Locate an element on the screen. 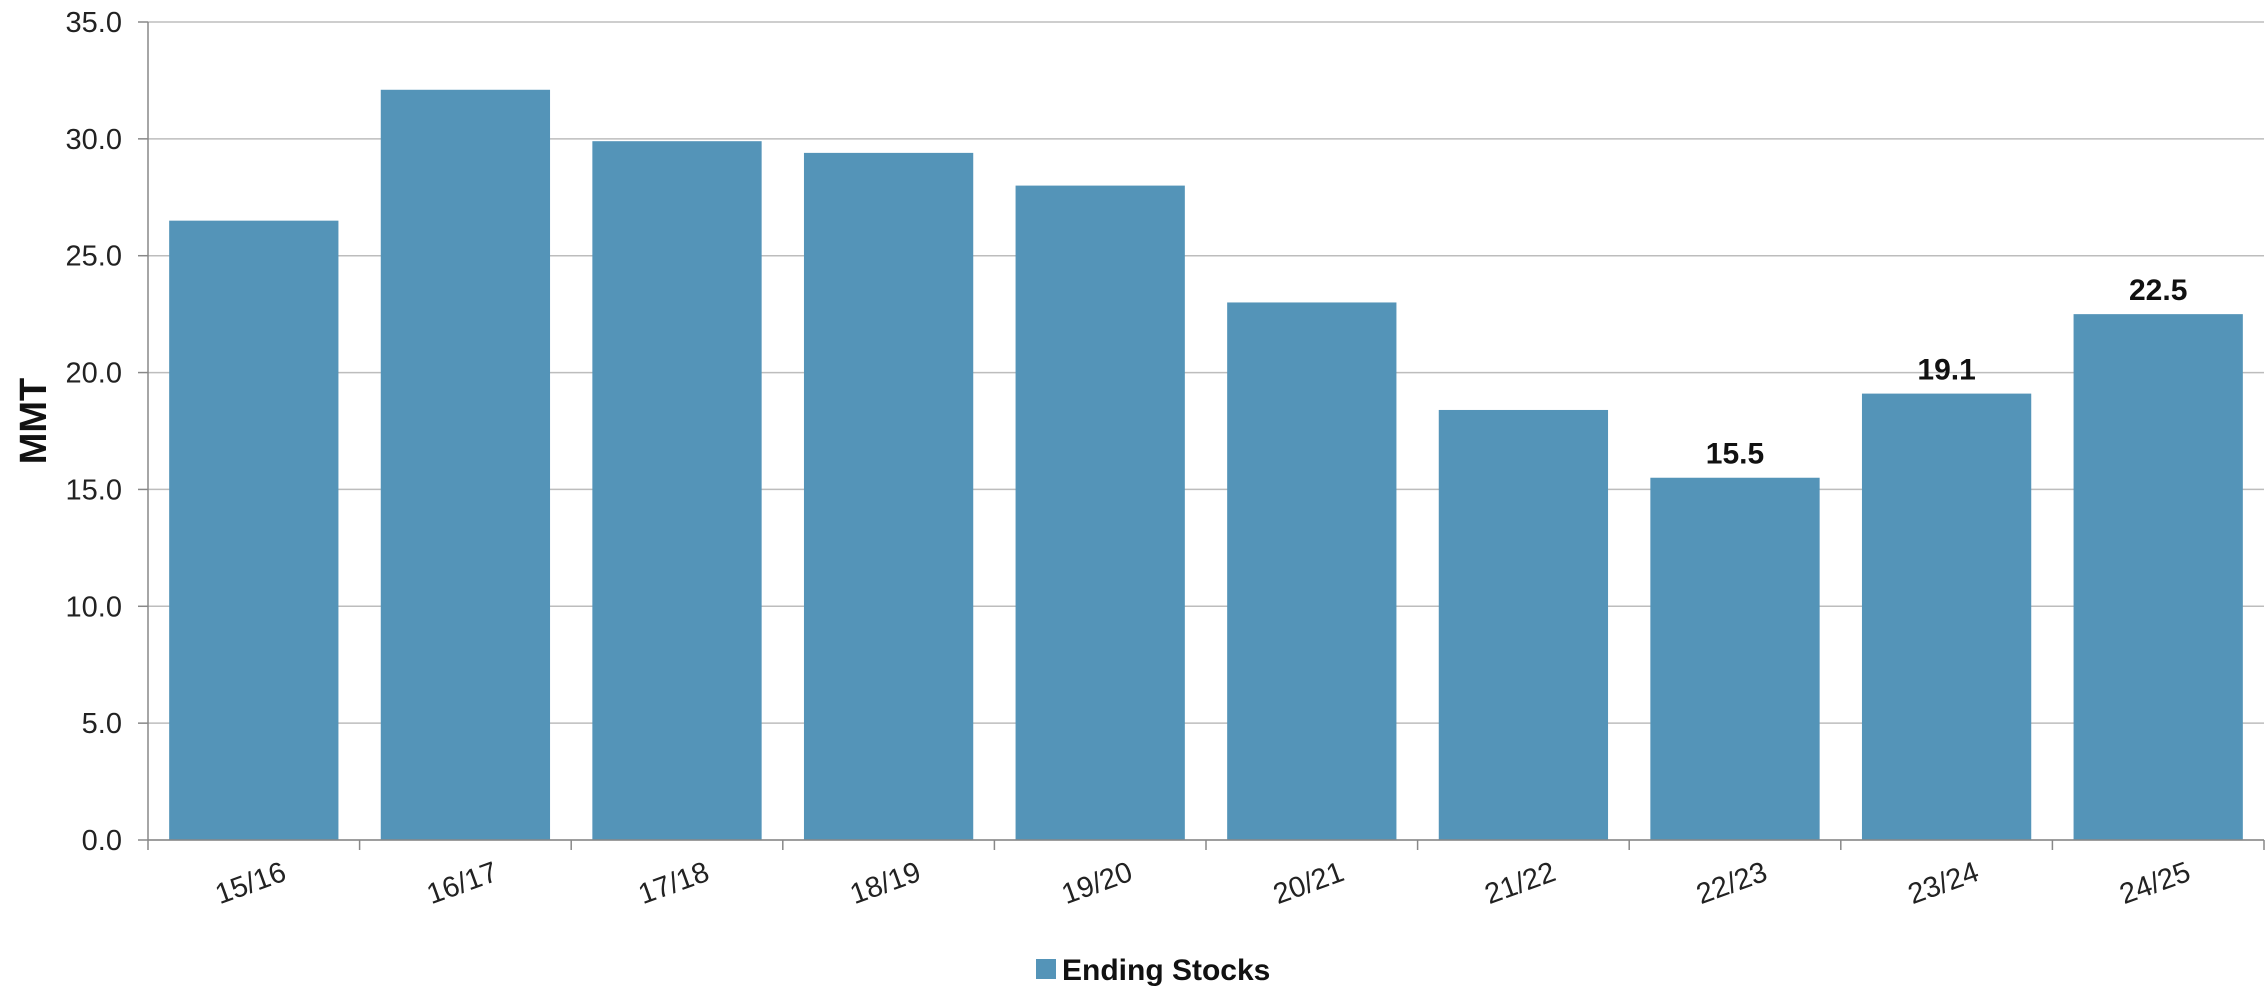  x-tick-label: 24/25 is located at coordinates (2155, 883).